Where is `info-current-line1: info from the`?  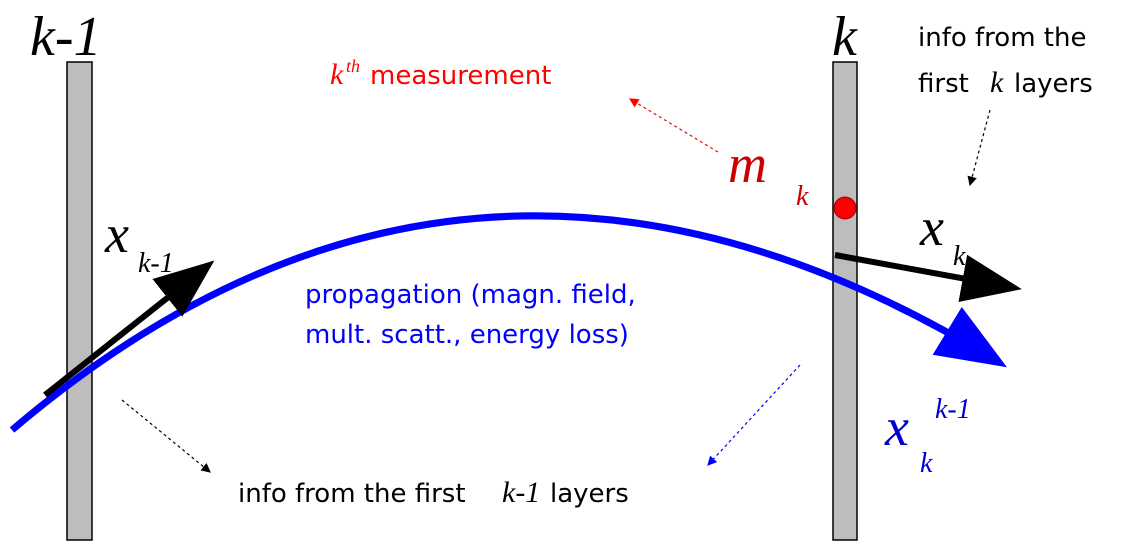
info-current-line1: info from the is located at coordinates (1002, 38).